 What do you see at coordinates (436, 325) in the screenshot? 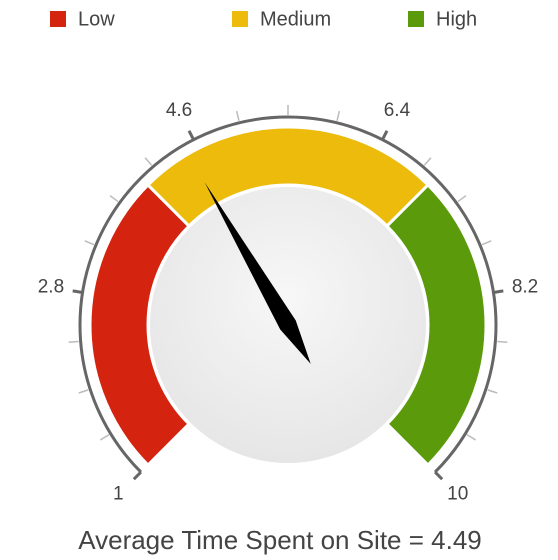
I see `gauge-band` at bounding box center [436, 325].